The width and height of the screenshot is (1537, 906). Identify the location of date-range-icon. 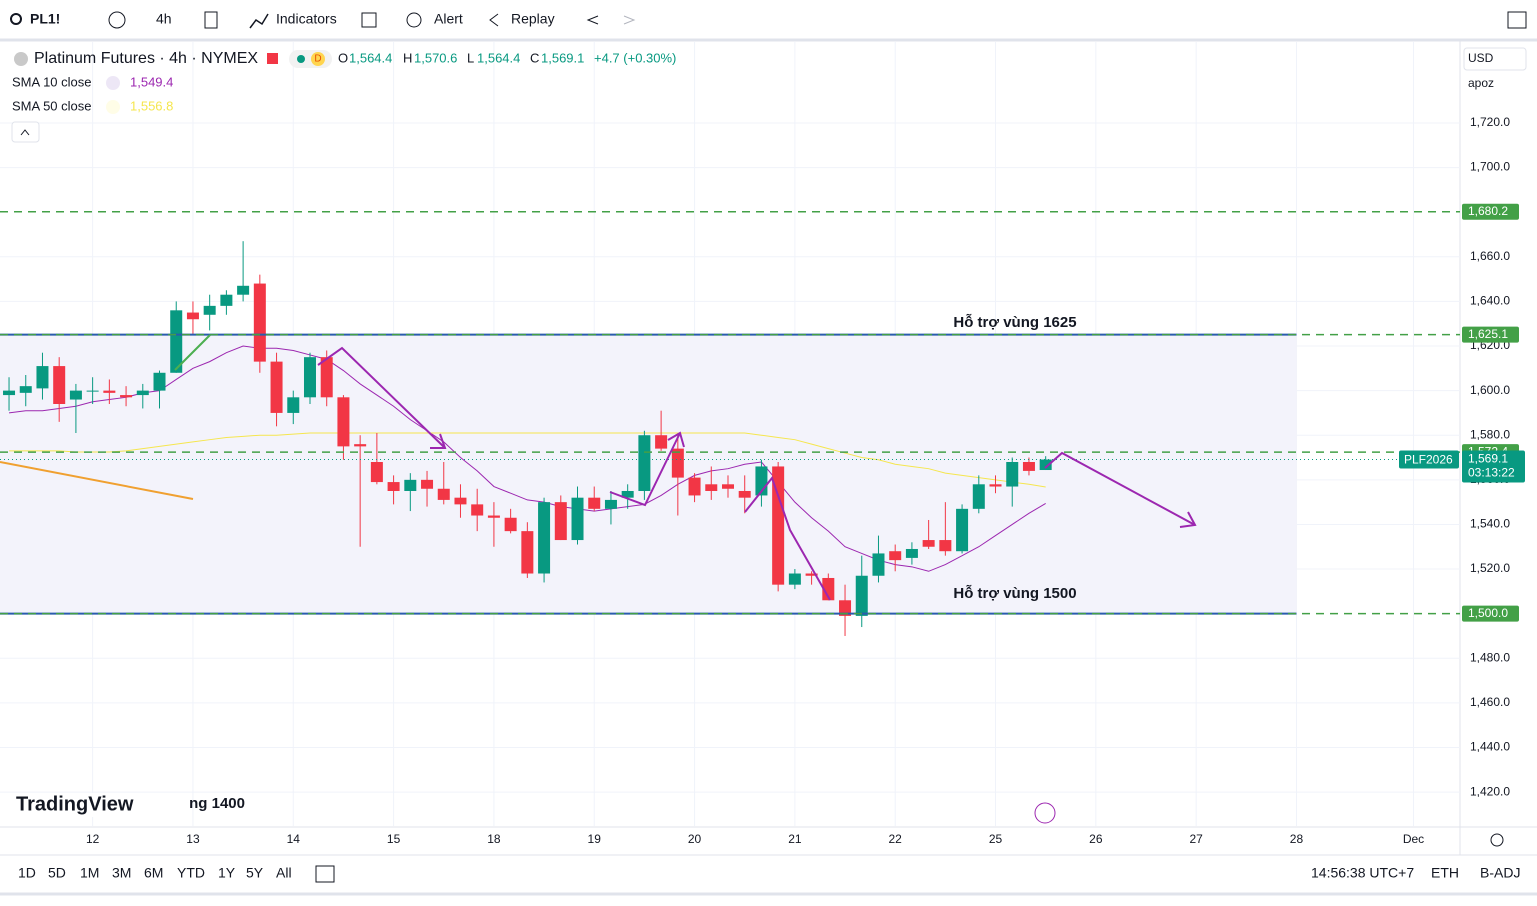
(325, 874).